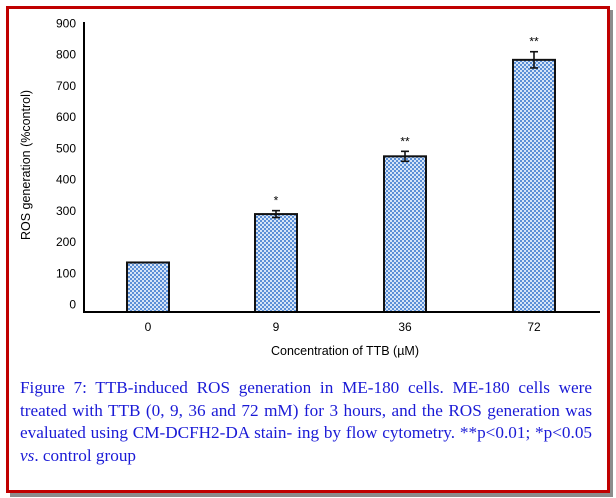  What do you see at coordinates (343, 327) in the screenshot?
I see `x-axis-ticks: 0 9 36 72` at bounding box center [343, 327].